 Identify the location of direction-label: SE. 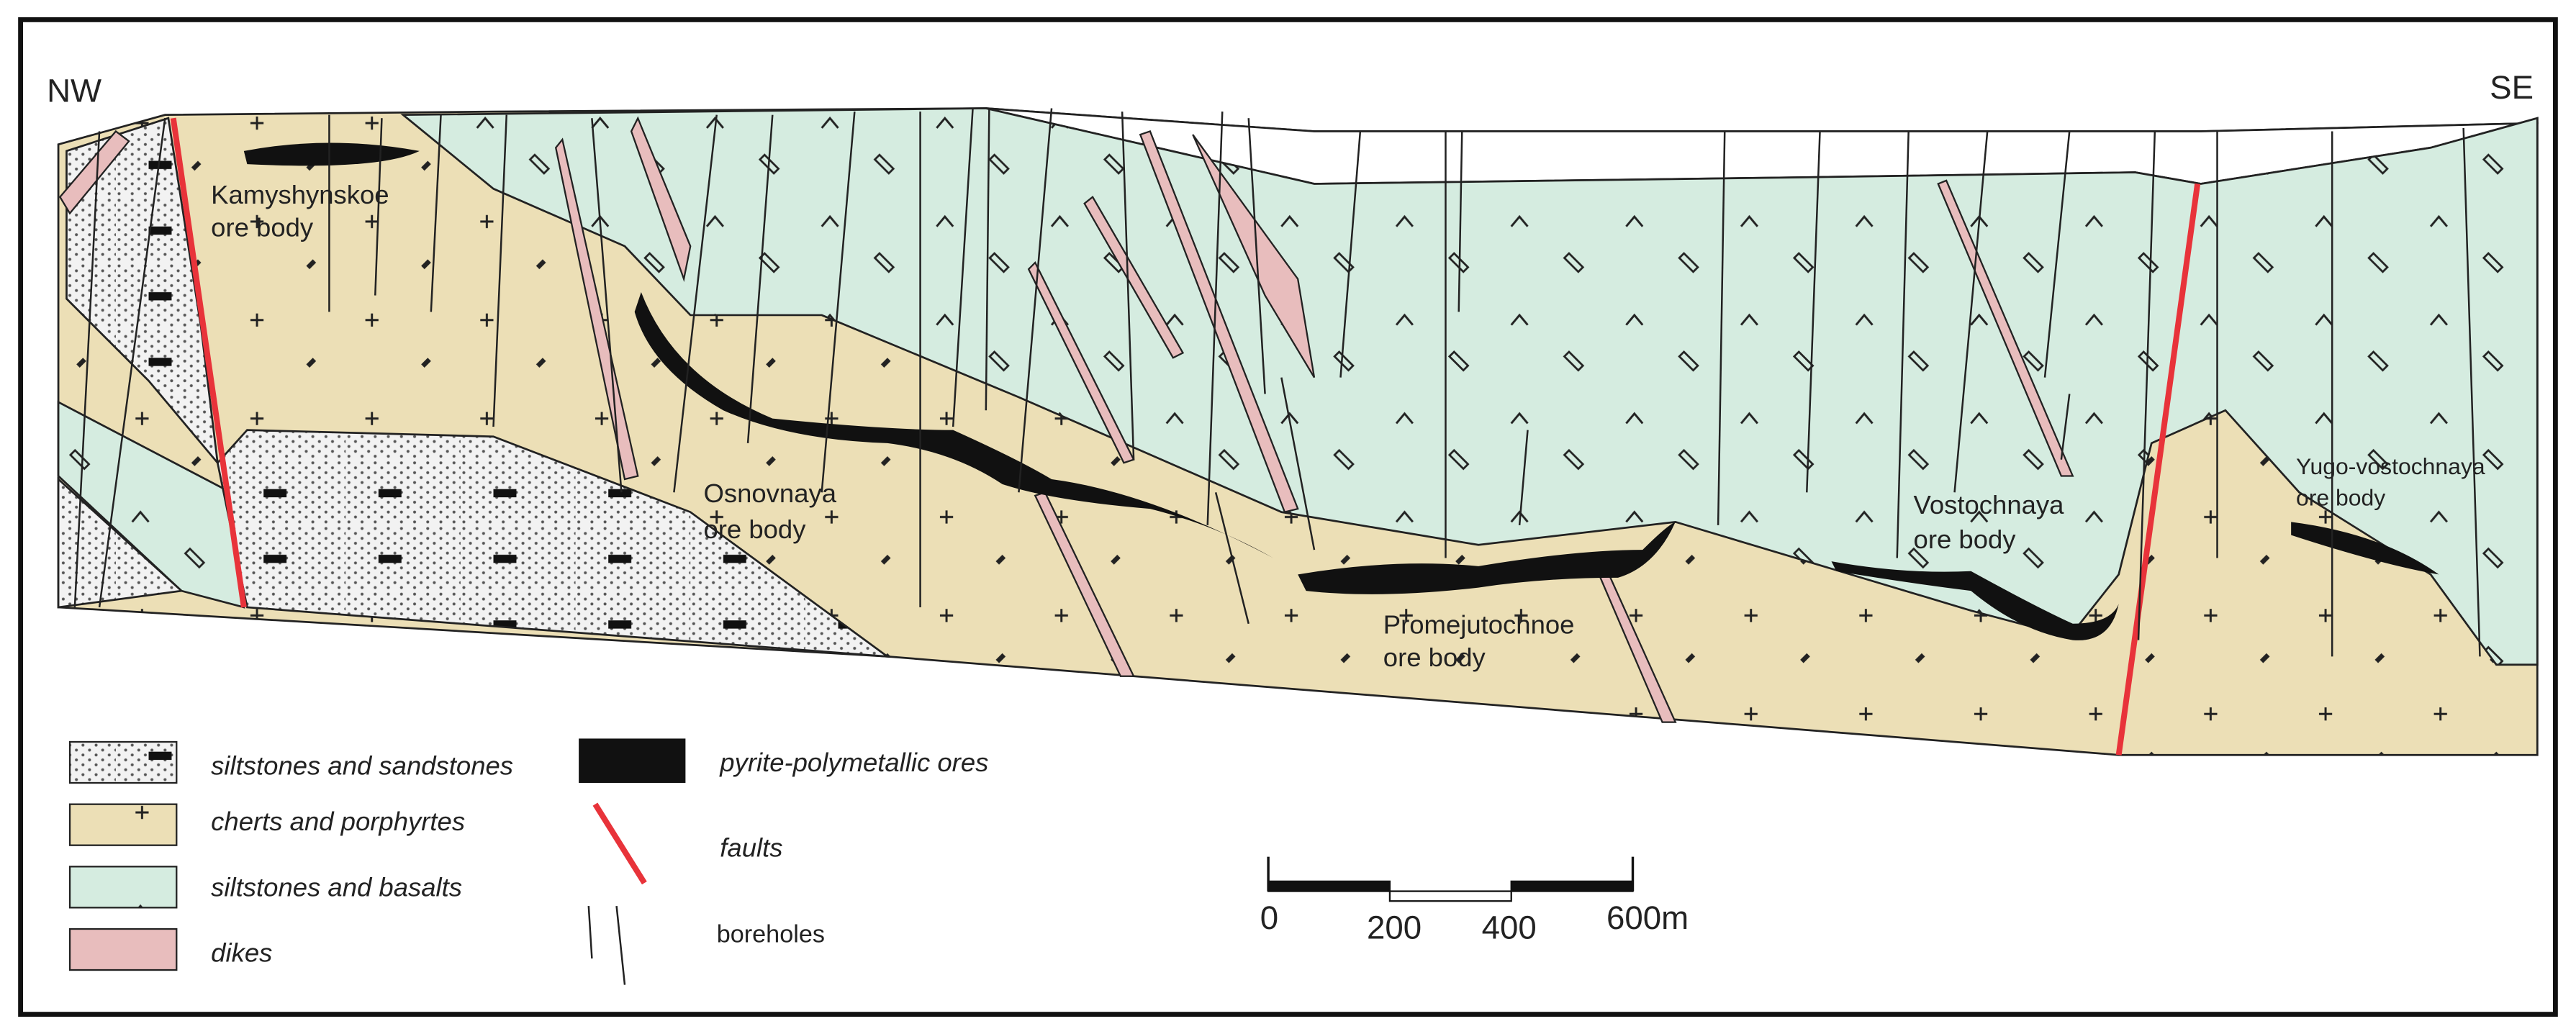
(2512, 87).